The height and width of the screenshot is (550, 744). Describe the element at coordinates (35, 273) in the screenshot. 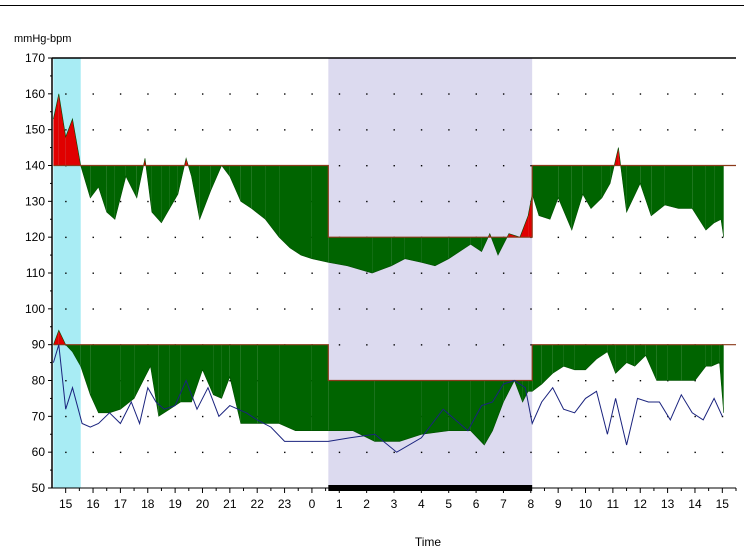

I see `y-tick-label: 110` at that location.